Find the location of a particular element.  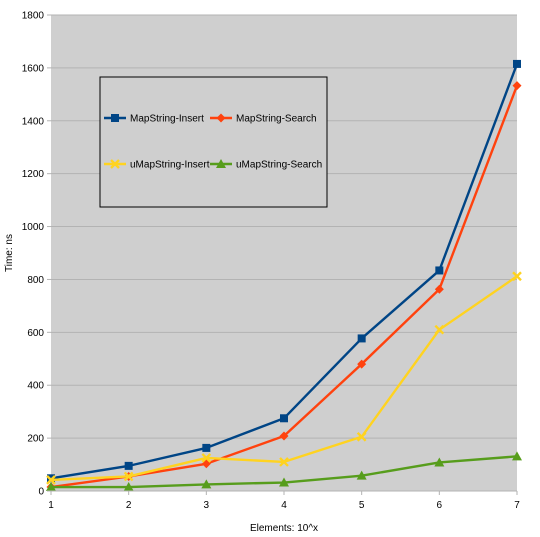

legend-item: uMapString-Insert is located at coordinates (157, 165).